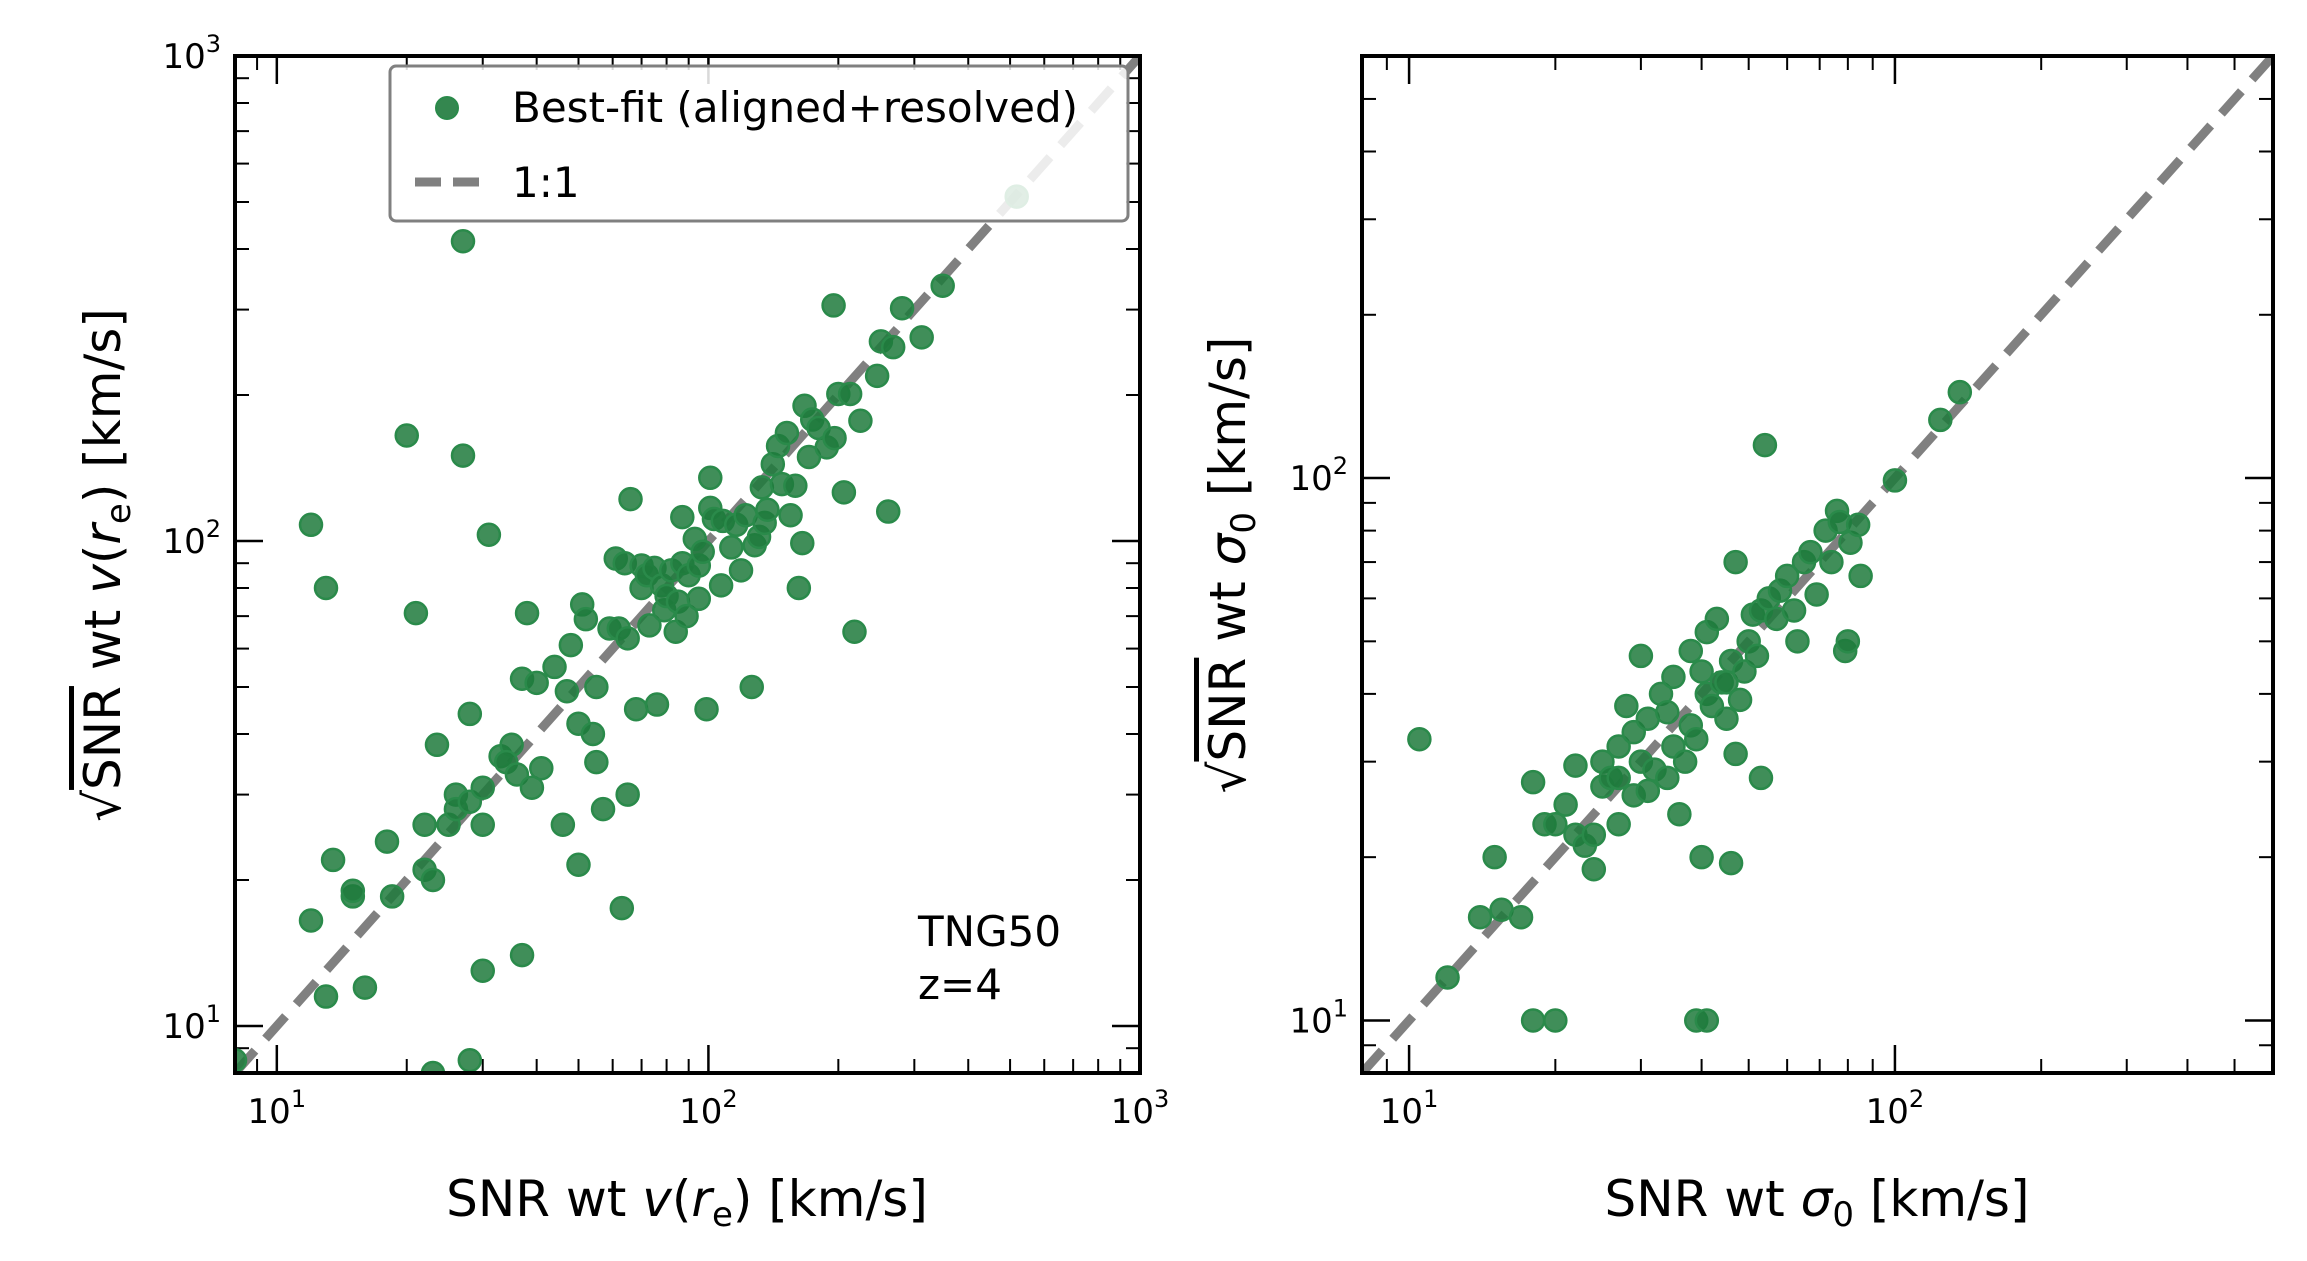 The image size is (2307, 1261). I want to click on right-y-axis-label: √SNR wt σ0 [km/s], so click(1231, 565).